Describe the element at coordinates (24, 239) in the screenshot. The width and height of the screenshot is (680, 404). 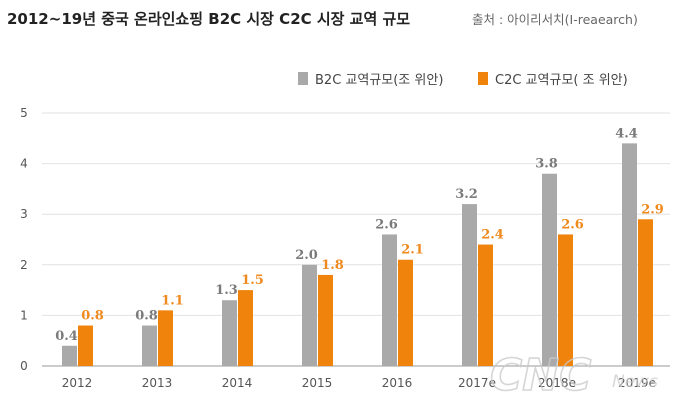
I see `y-tick-labels: 0 1 2 3 4 5` at that location.